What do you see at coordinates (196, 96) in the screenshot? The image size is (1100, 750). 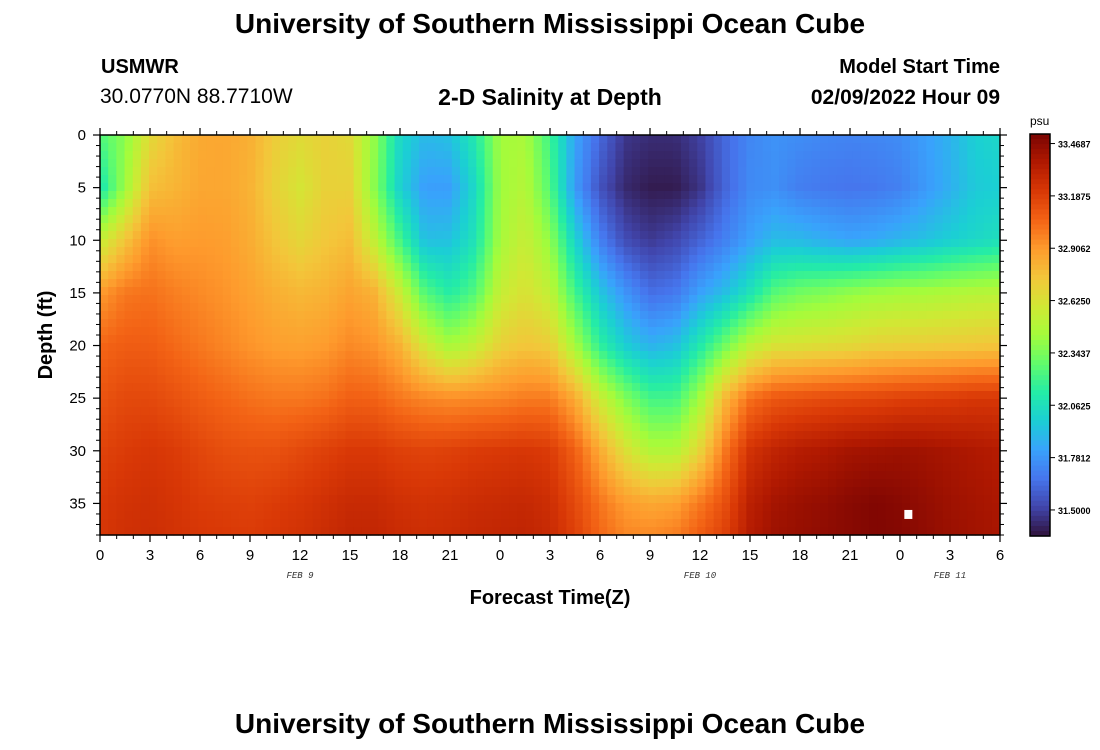 I see `station-coordinates: 30.0770N 88.7710W` at bounding box center [196, 96].